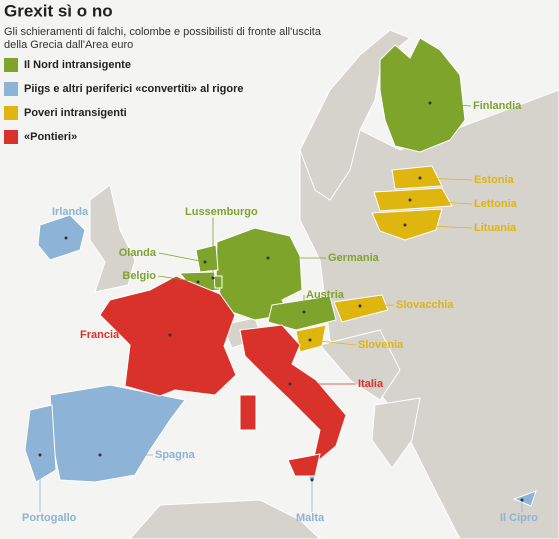 The width and height of the screenshot is (559, 539). I want to click on country-label: Malta, so click(310, 518).